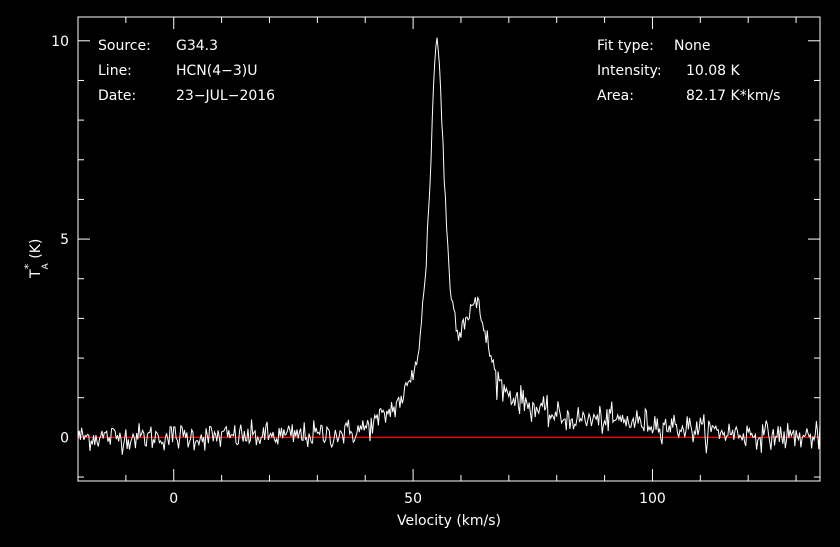  Describe the element at coordinates (629, 71) in the screenshot. I see `intensity-label: Intensity:` at that location.